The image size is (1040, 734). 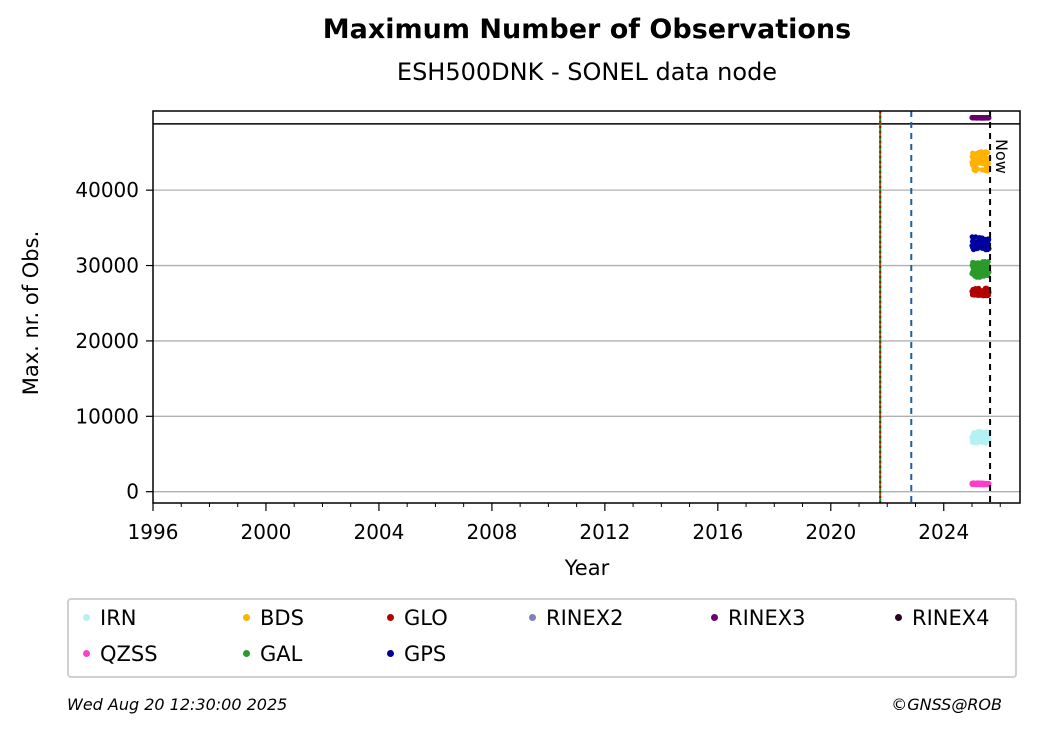 I want to click on y-axis-label: Max. nr. of Obs., so click(x=31, y=313).